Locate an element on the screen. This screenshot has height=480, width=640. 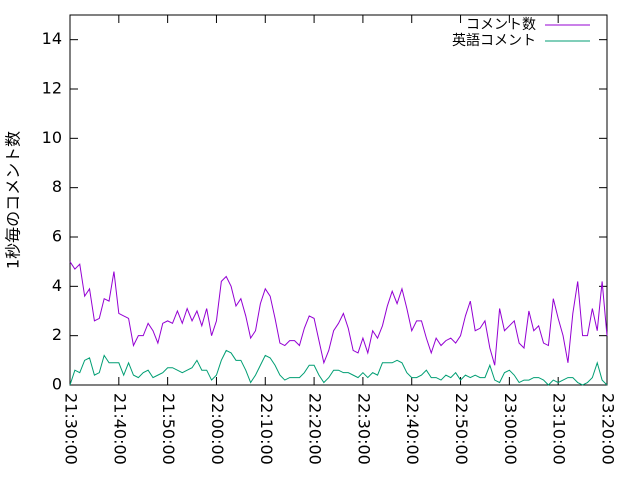
x-tick-label: 22:10:00 is located at coordinates (266, 429).